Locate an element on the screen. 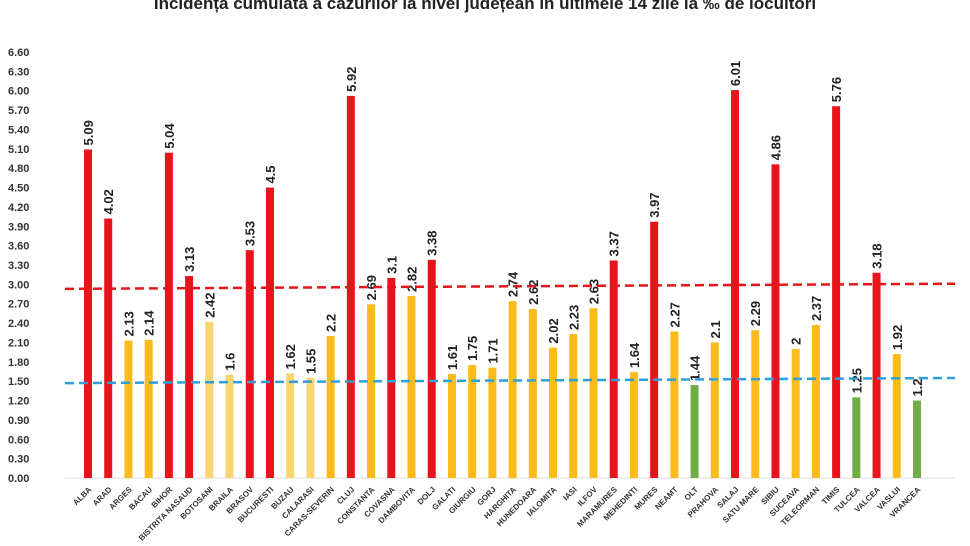 The width and height of the screenshot is (970, 546). data-label: 2.63 is located at coordinates (593, 291).